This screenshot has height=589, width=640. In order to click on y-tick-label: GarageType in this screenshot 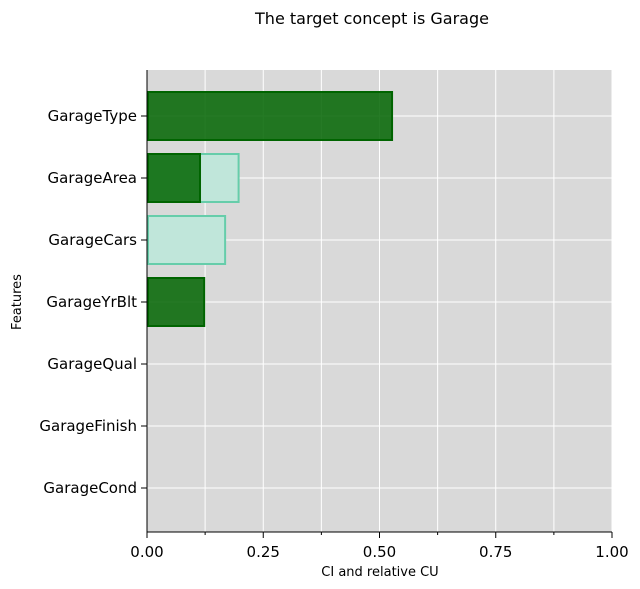, I will do `click(92, 116)`.